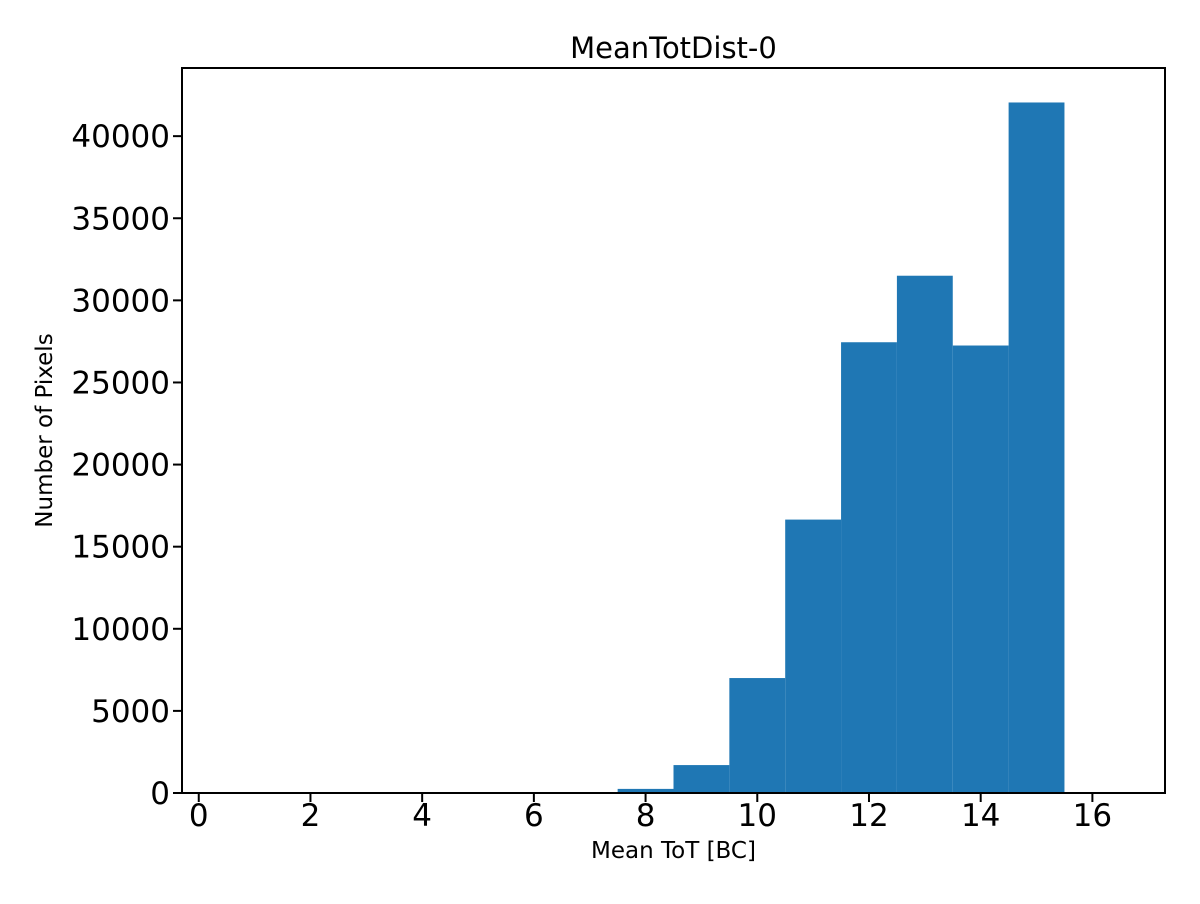 This screenshot has height=904, width=1200. I want to click on x-axis-label: Mean ToT [BC], so click(673, 851).